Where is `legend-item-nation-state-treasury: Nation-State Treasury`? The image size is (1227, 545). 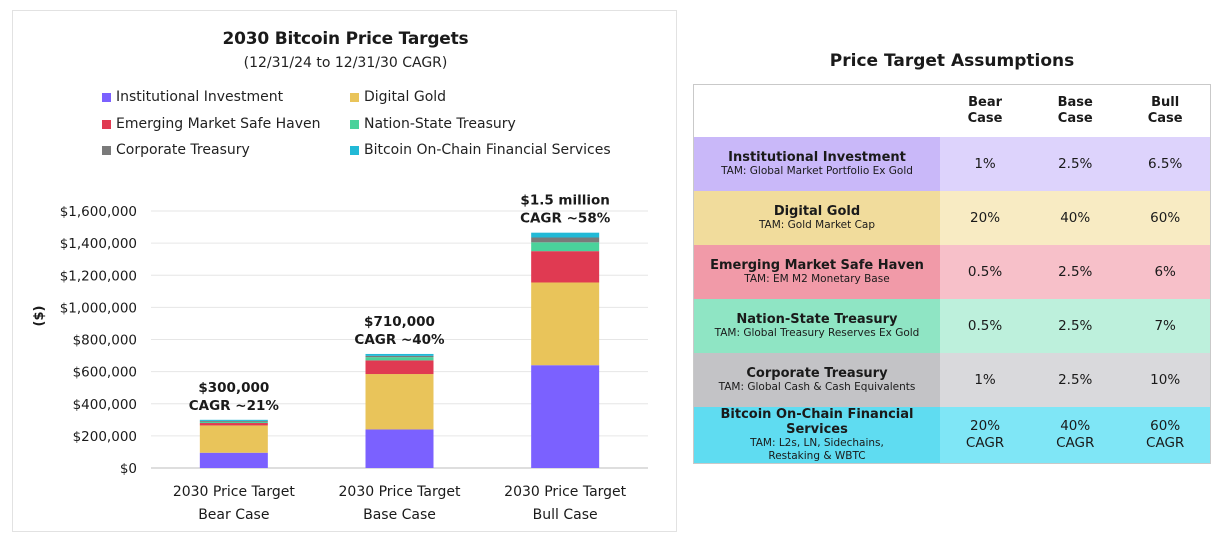
legend-item-nation-state-treasury: Nation-State Treasury is located at coordinates (433, 124).